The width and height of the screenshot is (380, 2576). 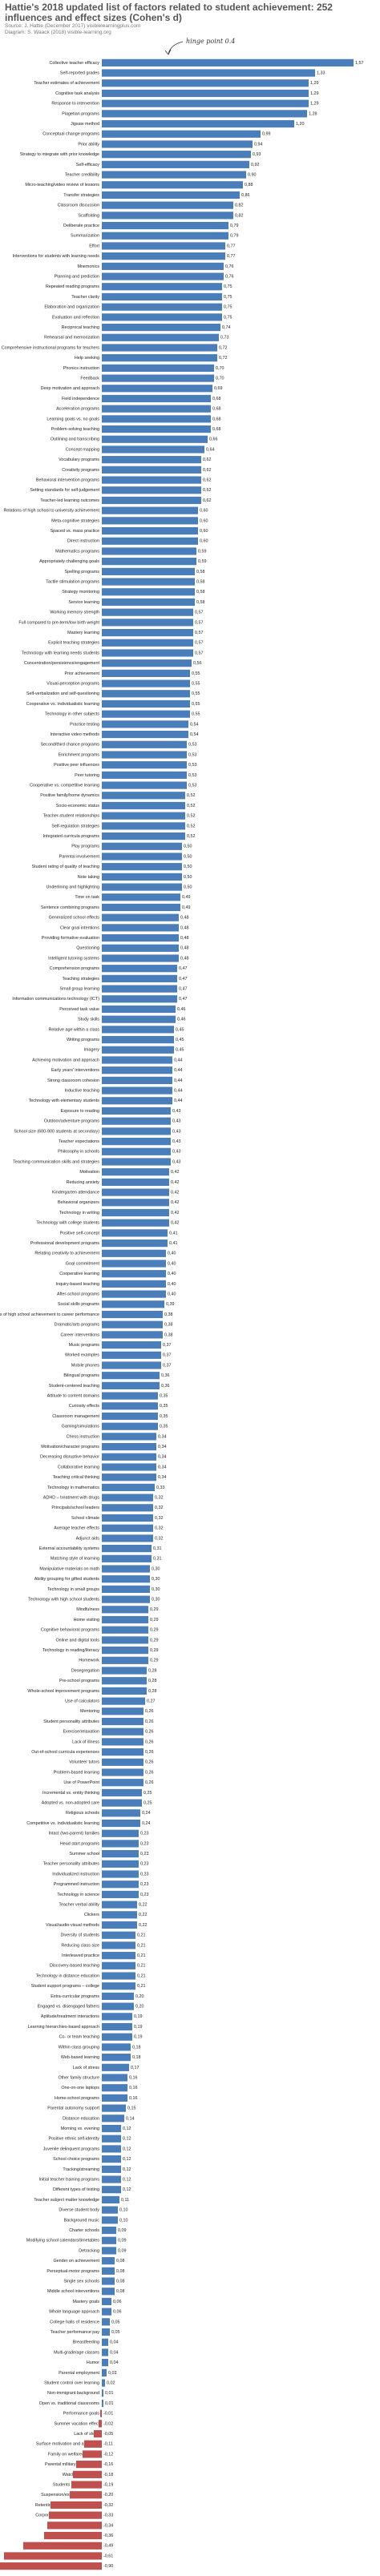 What do you see at coordinates (201, 602) in the screenshot?
I see `value-label: 0,58` at bounding box center [201, 602].